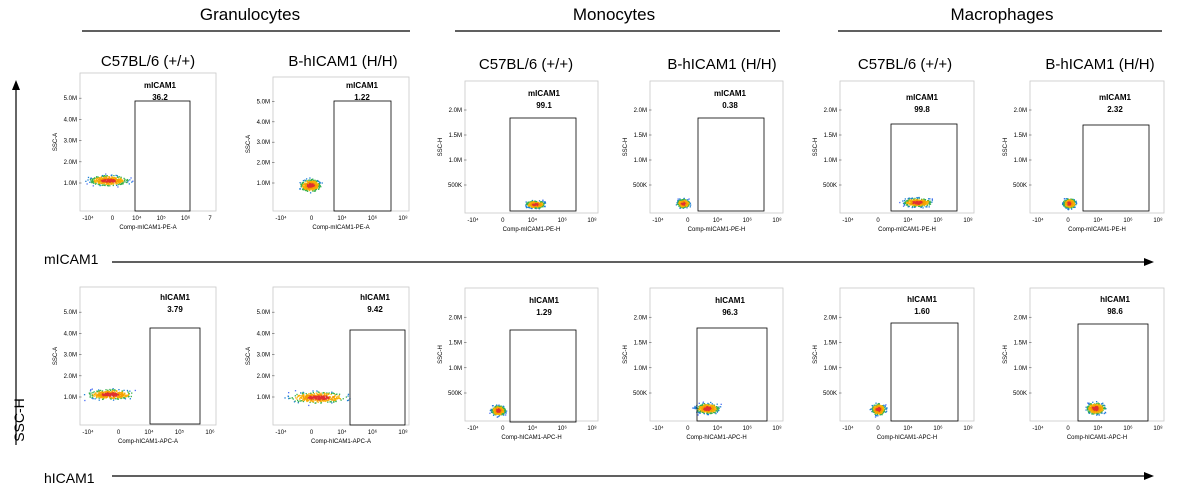  I want to click on gate-value: 1.29, so click(544, 312).